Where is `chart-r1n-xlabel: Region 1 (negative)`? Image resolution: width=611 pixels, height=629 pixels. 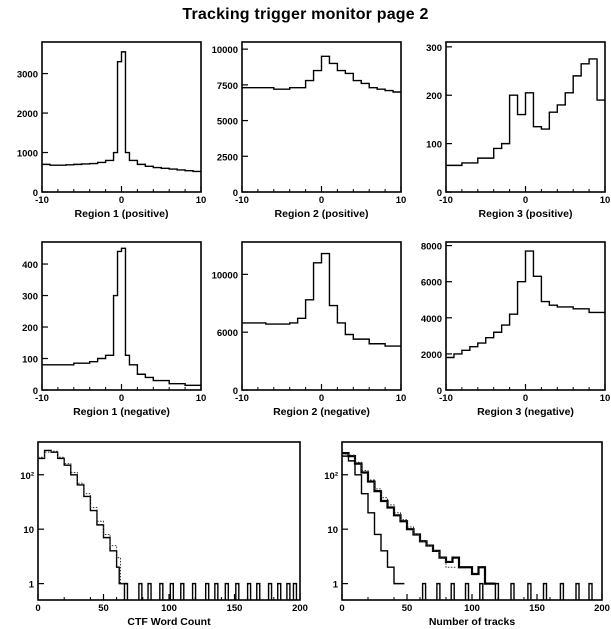 chart-r1n-xlabel: Region 1 (negative) is located at coordinates (121, 412).